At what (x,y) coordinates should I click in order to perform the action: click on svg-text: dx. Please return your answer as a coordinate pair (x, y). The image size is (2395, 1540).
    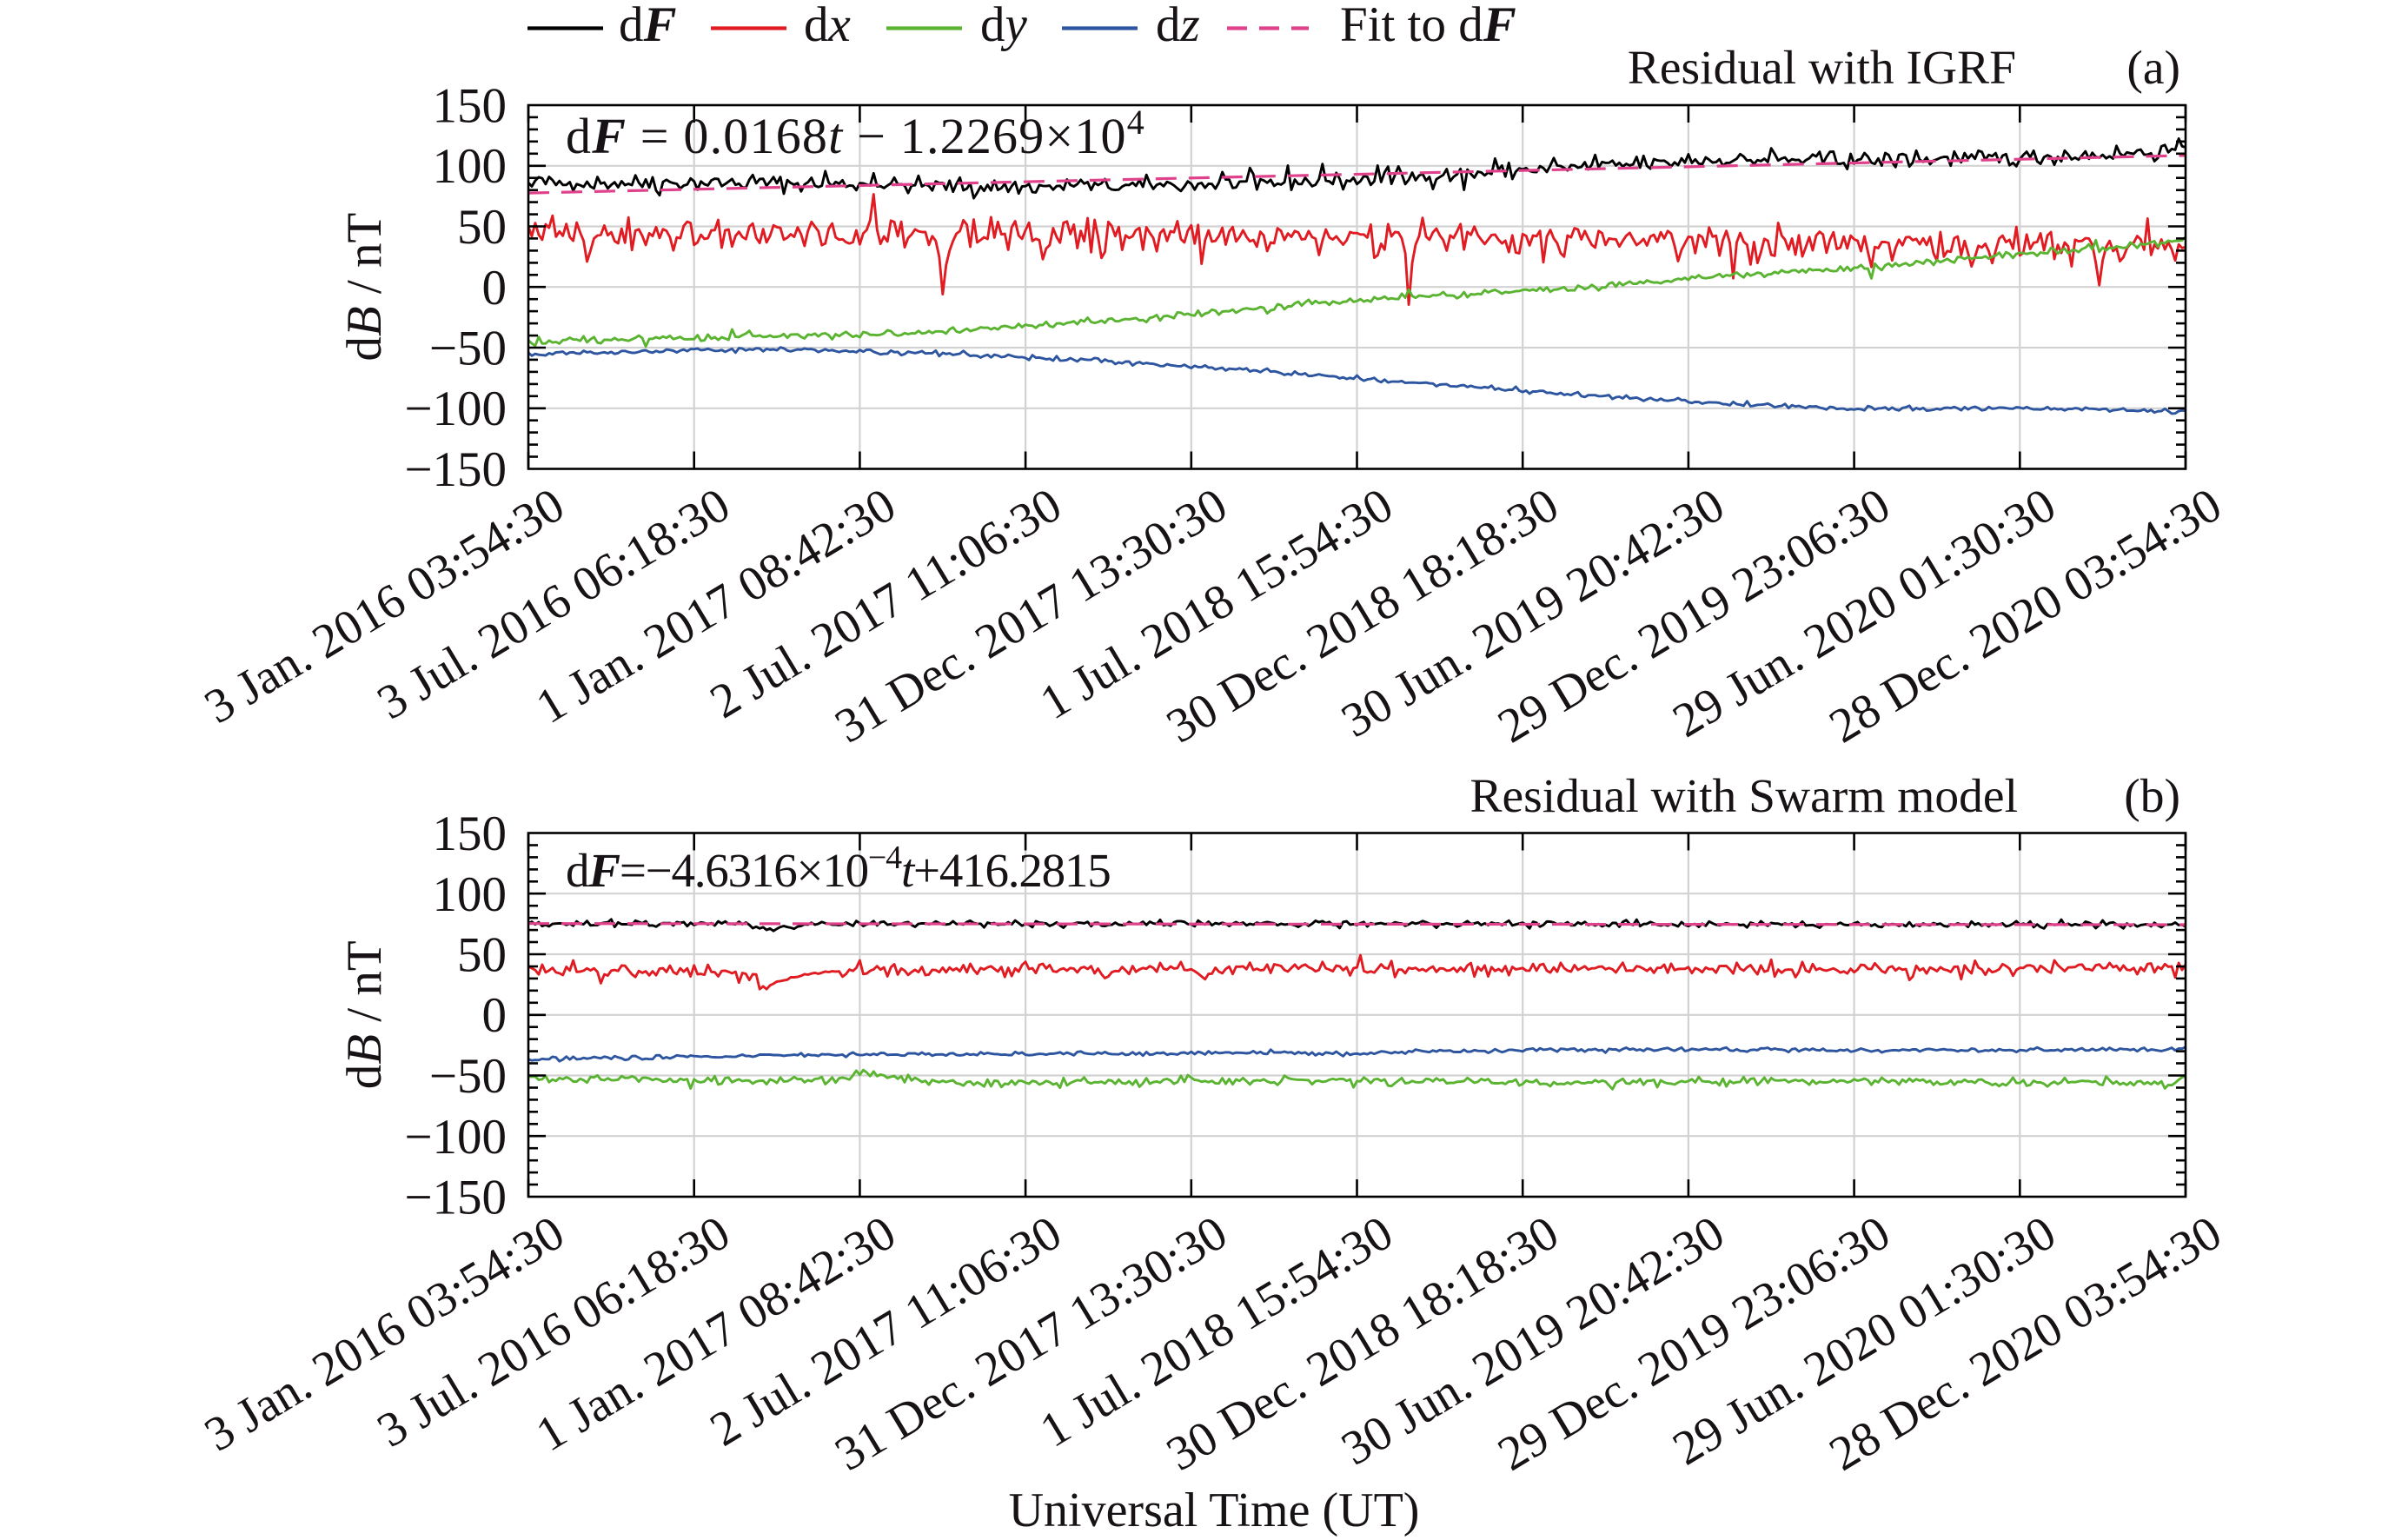
    Looking at the image, I should click on (827, 26).